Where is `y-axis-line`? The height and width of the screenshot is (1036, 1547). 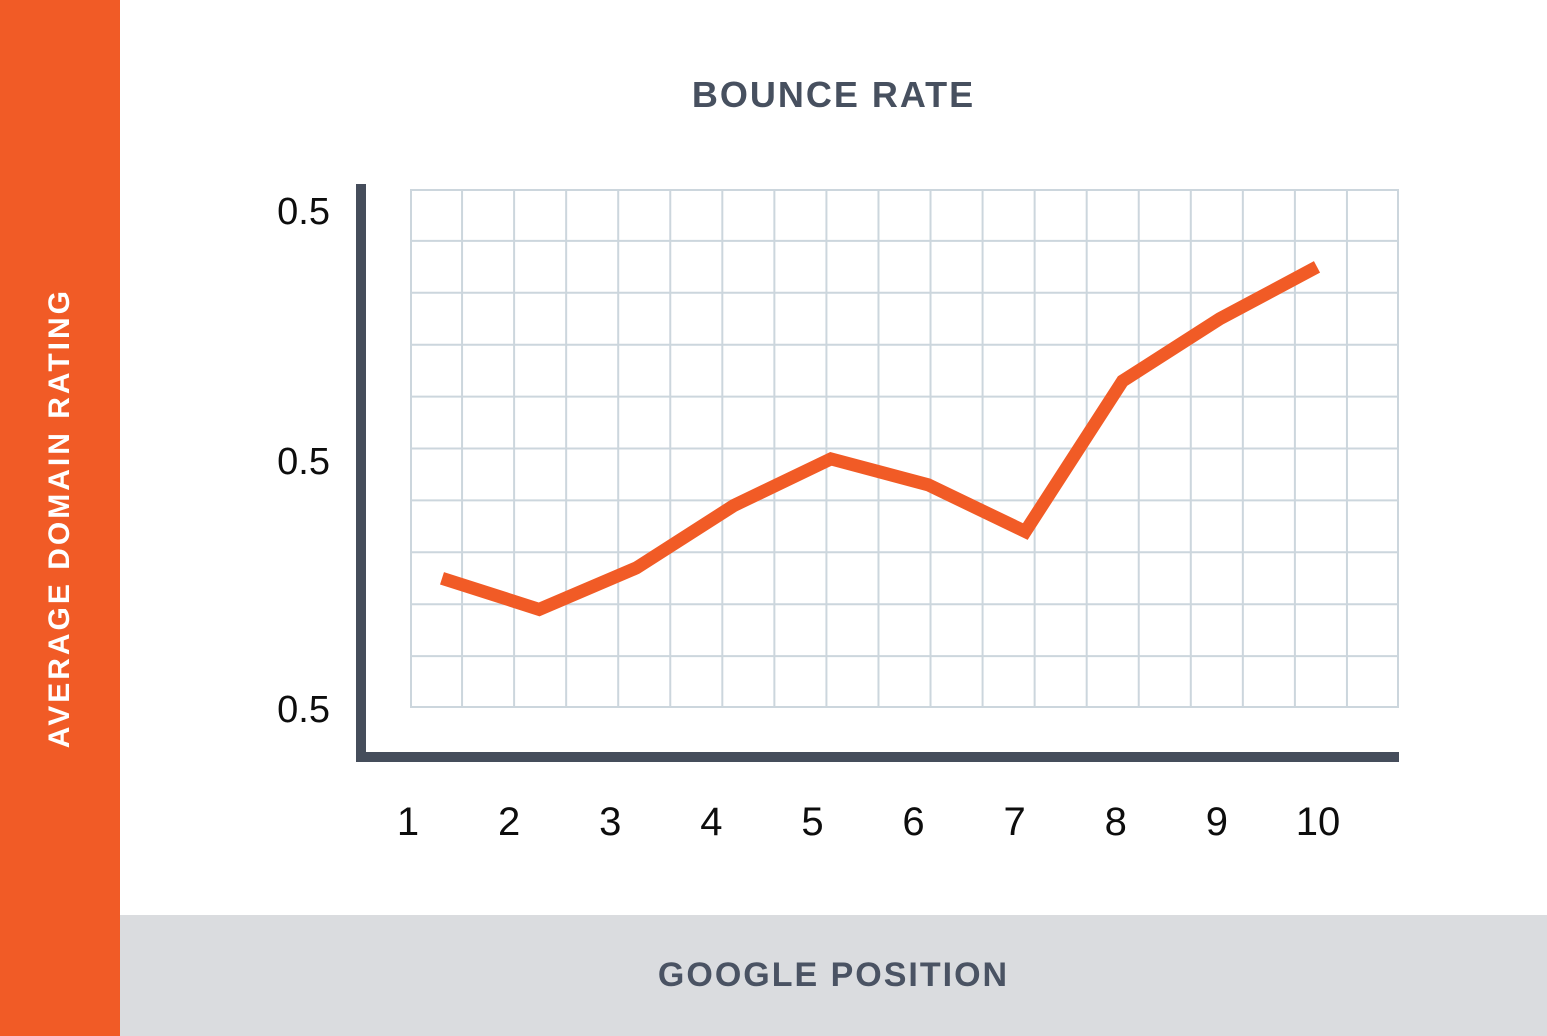
y-axis-line is located at coordinates (361, 473).